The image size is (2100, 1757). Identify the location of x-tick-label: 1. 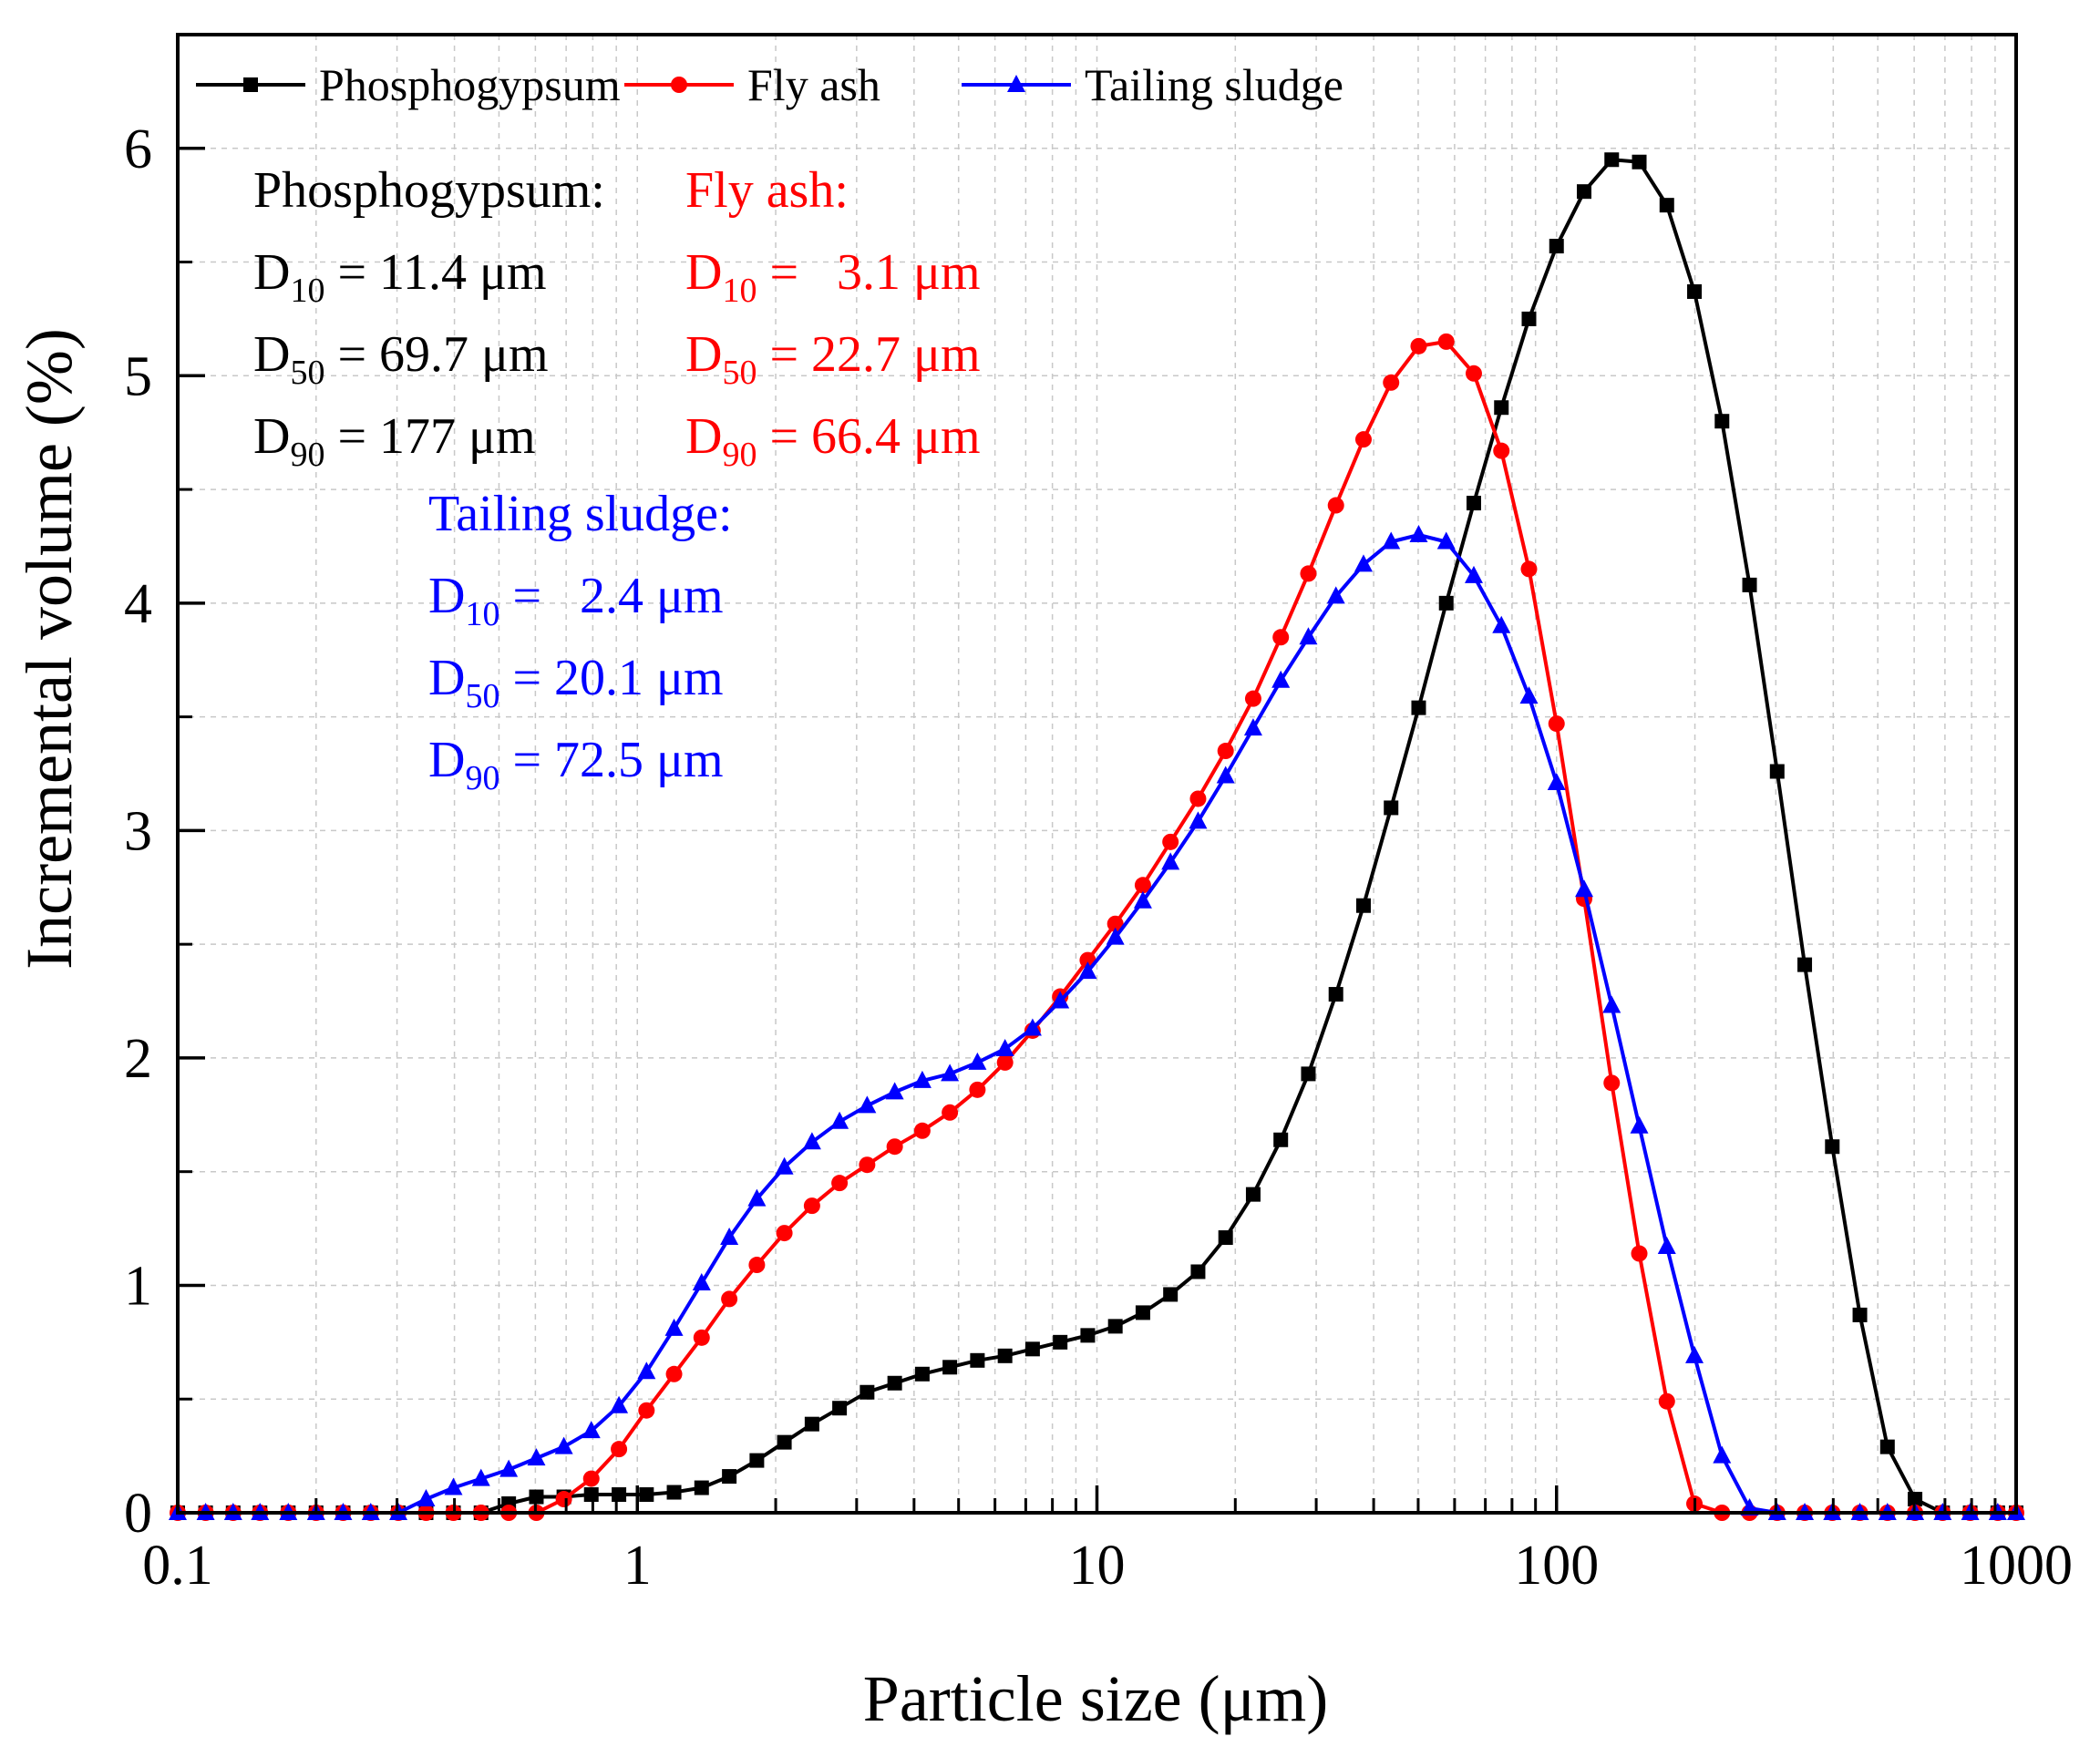
(637, 1566).